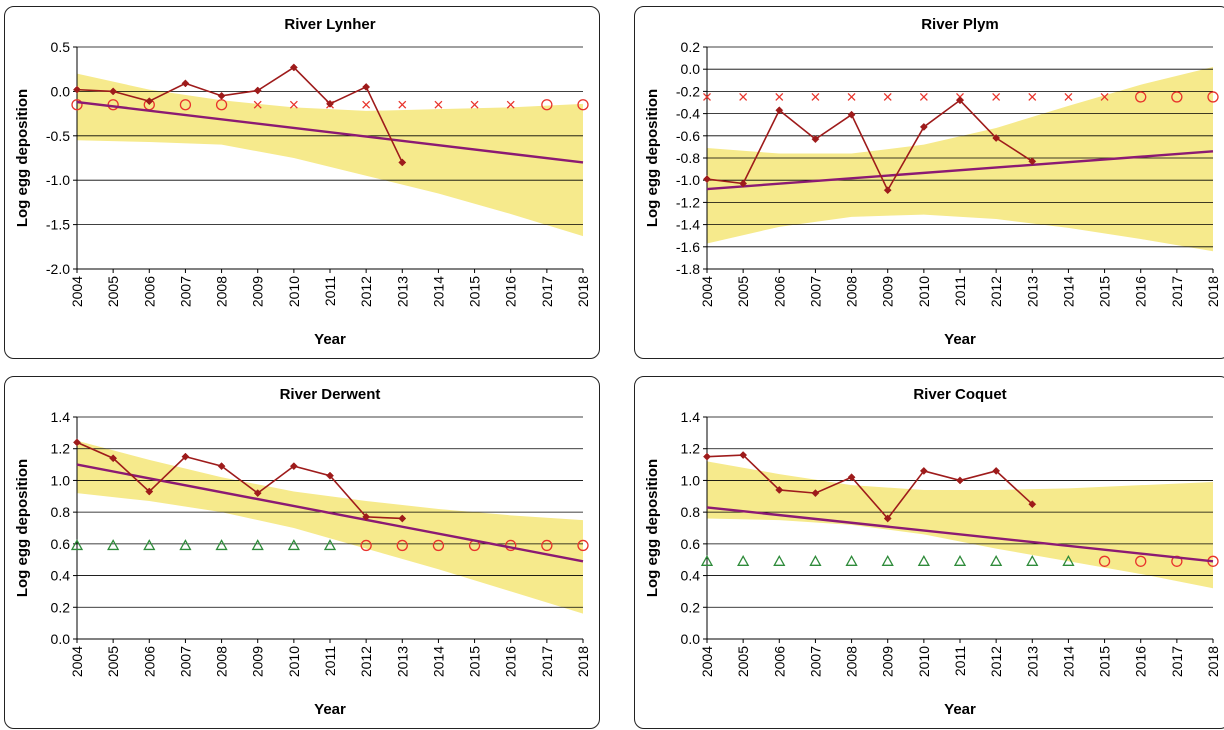 The image size is (1224, 730). What do you see at coordinates (475, 291) in the screenshot?
I see `x-tick-label: 2015` at bounding box center [475, 291].